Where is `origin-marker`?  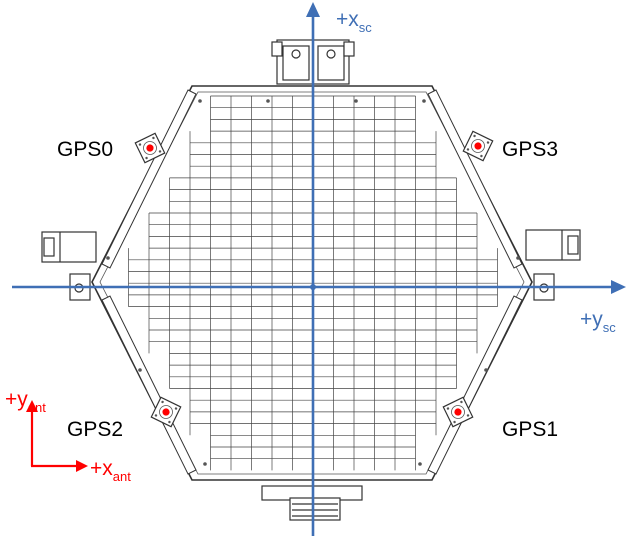 origin-marker is located at coordinates (313, 287).